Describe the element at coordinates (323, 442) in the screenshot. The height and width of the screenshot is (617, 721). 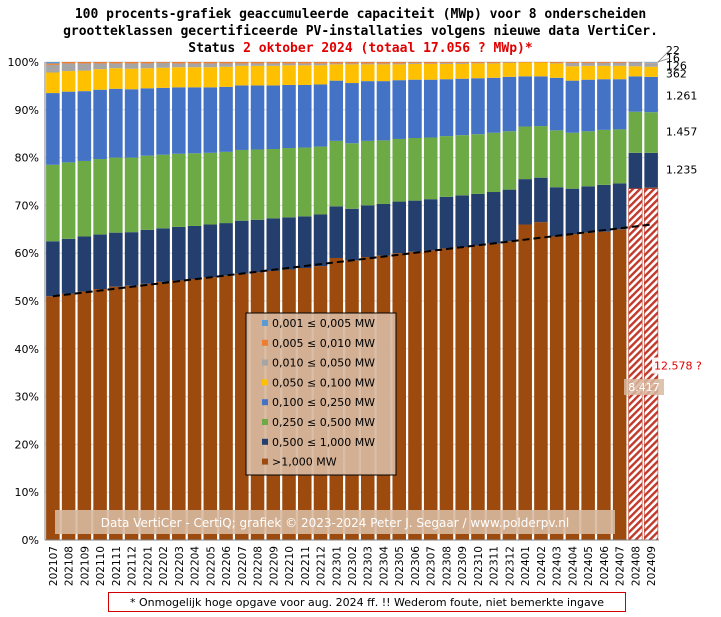
I see `legend-entry: 0,500 ≤ 1,000 MW` at that location.